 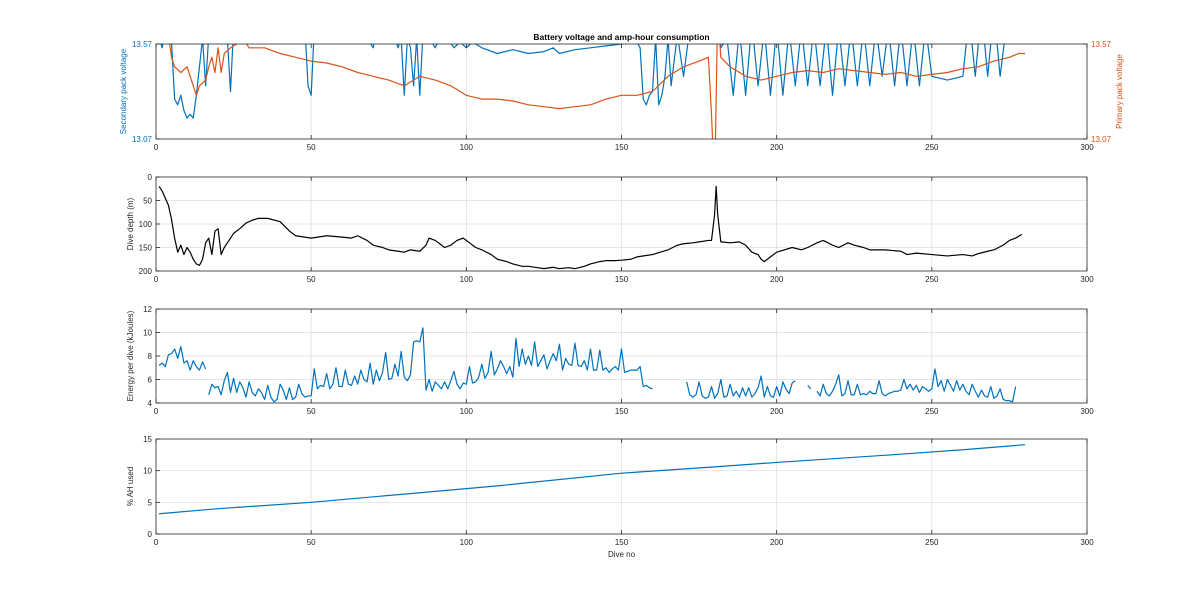 What do you see at coordinates (621, 37) in the screenshot?
I see `figure-title: Battery voltage and amp-hour consumption` at bounding box center [621, 37].